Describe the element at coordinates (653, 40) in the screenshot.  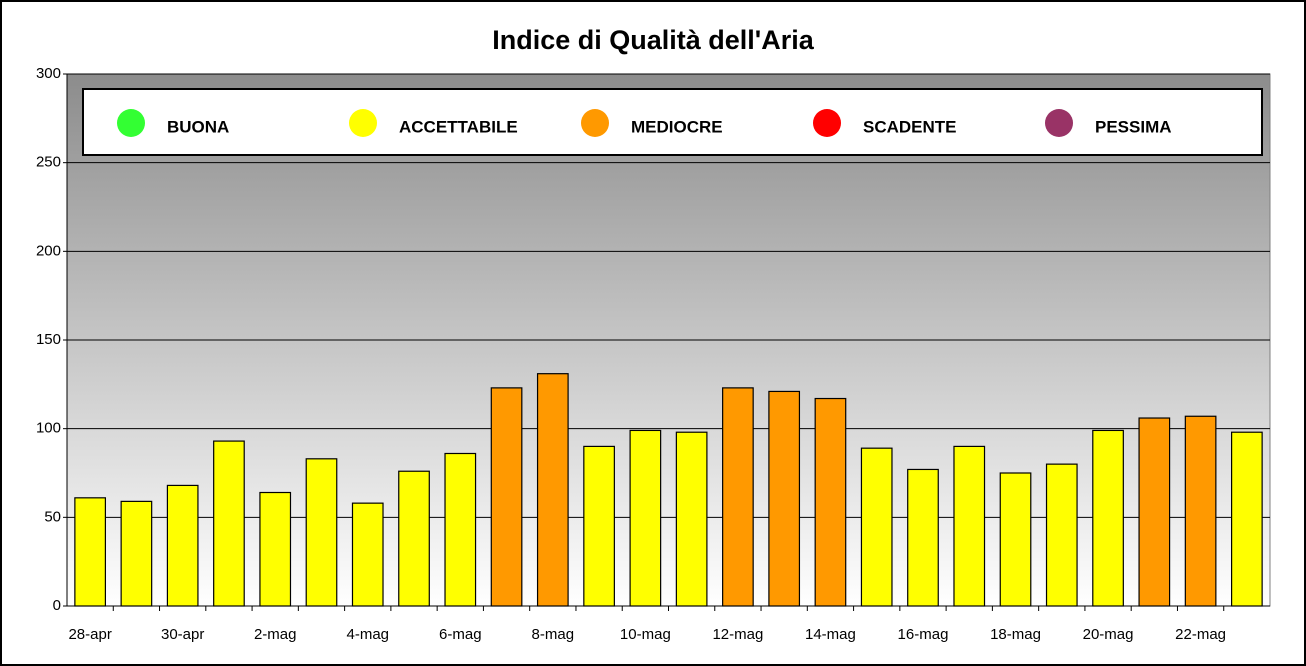
I see `chart-title: Indice di Qualità dell'Aria` at that location.